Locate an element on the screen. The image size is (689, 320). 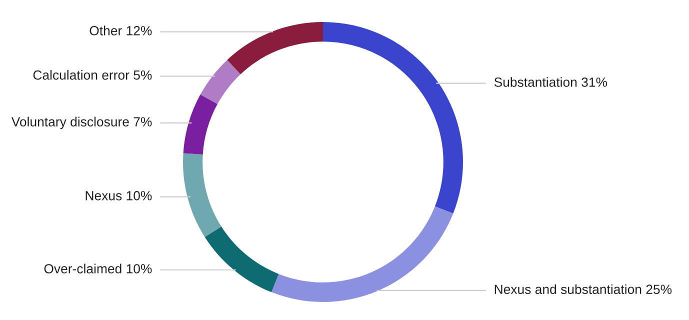
slice-label: Calculation error 5% is located at coordinates (92, 75).